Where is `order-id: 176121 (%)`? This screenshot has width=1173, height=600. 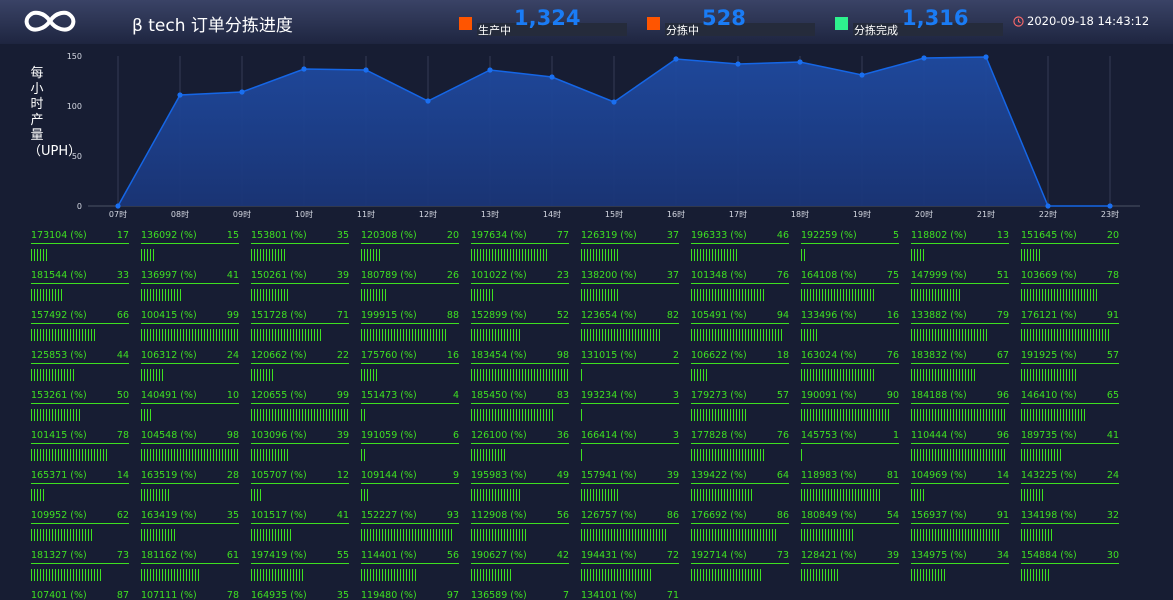 order-id: 176121 (%) is located at coordinates (1049, 315).